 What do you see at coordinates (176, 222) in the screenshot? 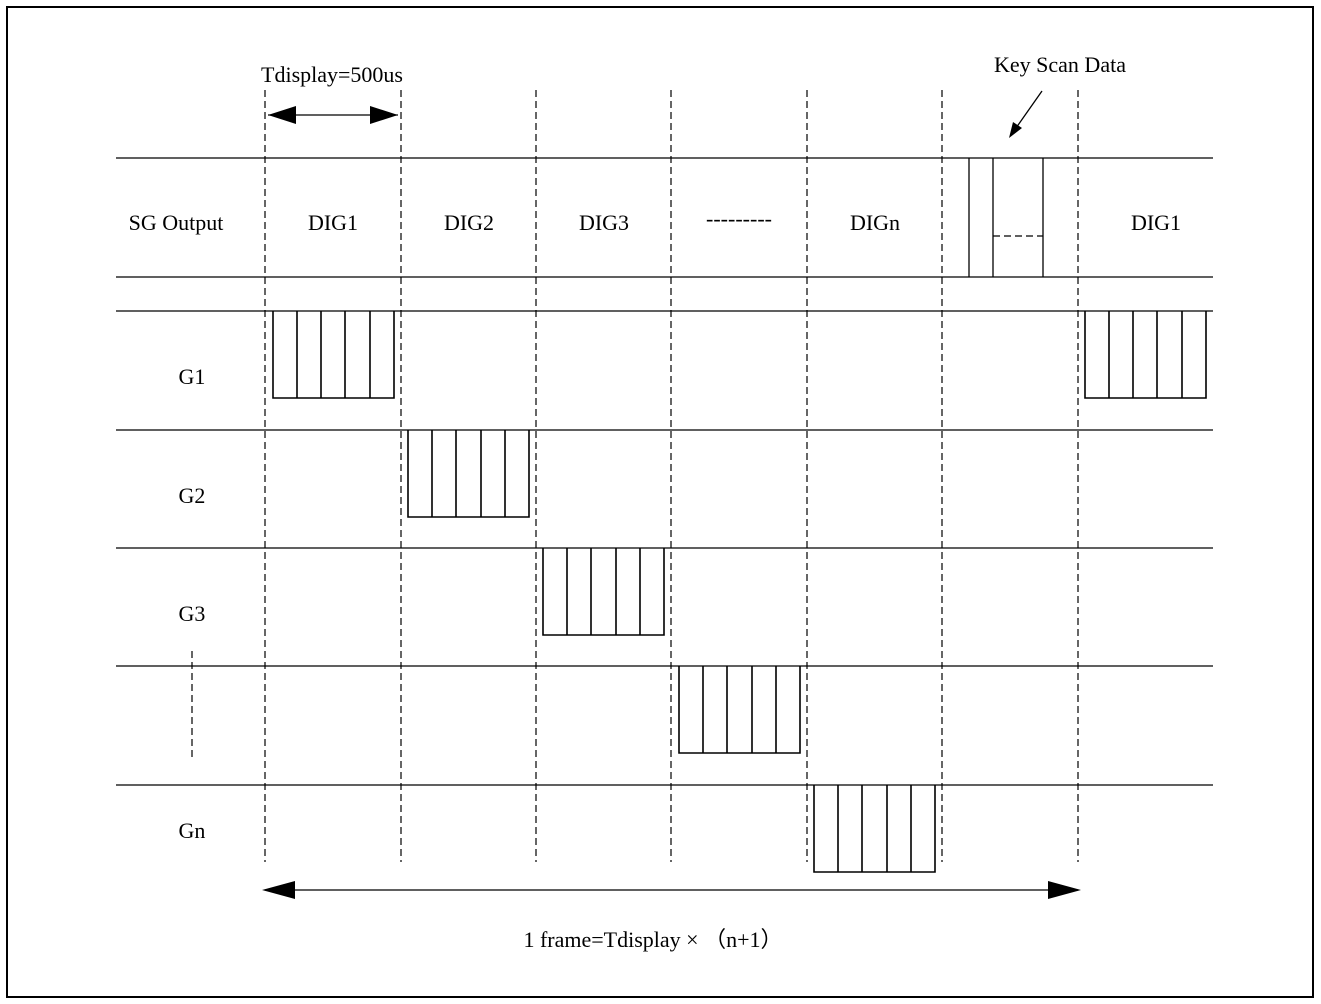
I see `sg-output-label: SG Output` at bounding box center [176, 222].